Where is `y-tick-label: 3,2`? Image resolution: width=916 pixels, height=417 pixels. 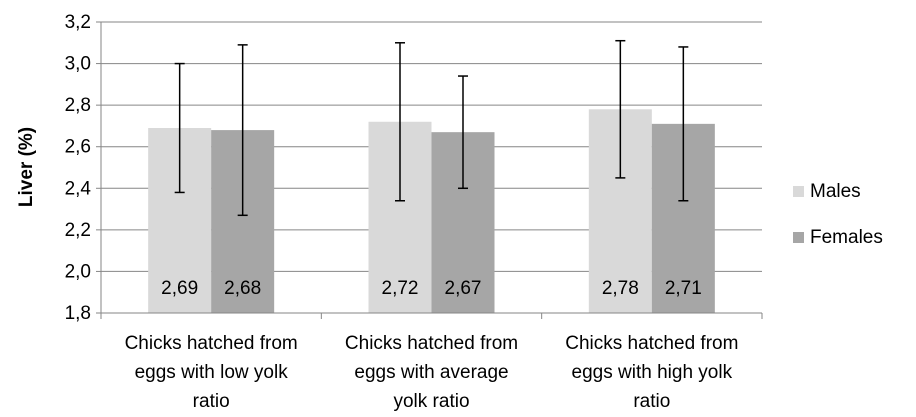 y-tick-label: 3,2 is located at coordinates (78, 22).